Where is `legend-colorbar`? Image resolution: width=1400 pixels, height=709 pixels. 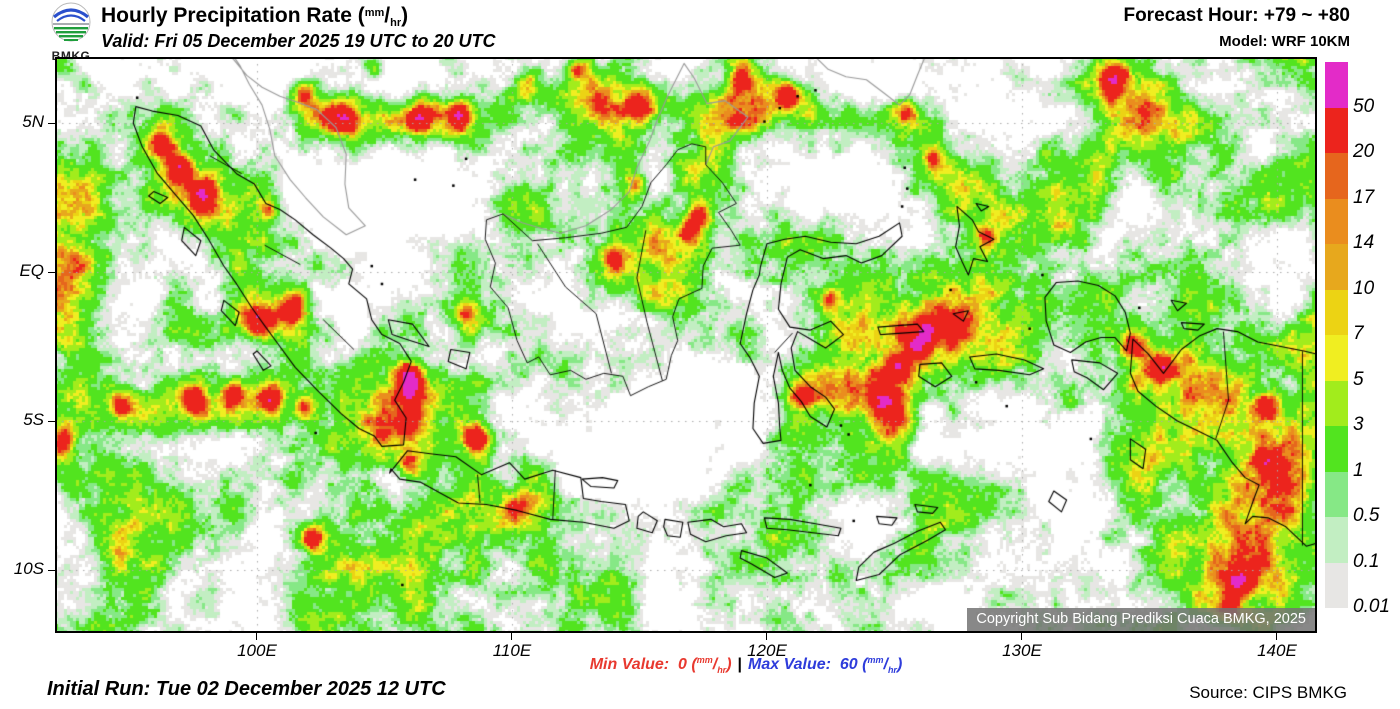
legend-colorbar is located at coordinates (1336, 335).